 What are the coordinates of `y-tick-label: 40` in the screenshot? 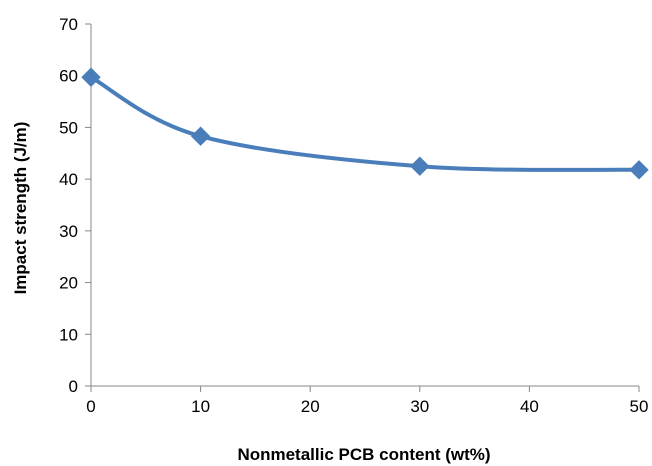 It's located at (68, 179).